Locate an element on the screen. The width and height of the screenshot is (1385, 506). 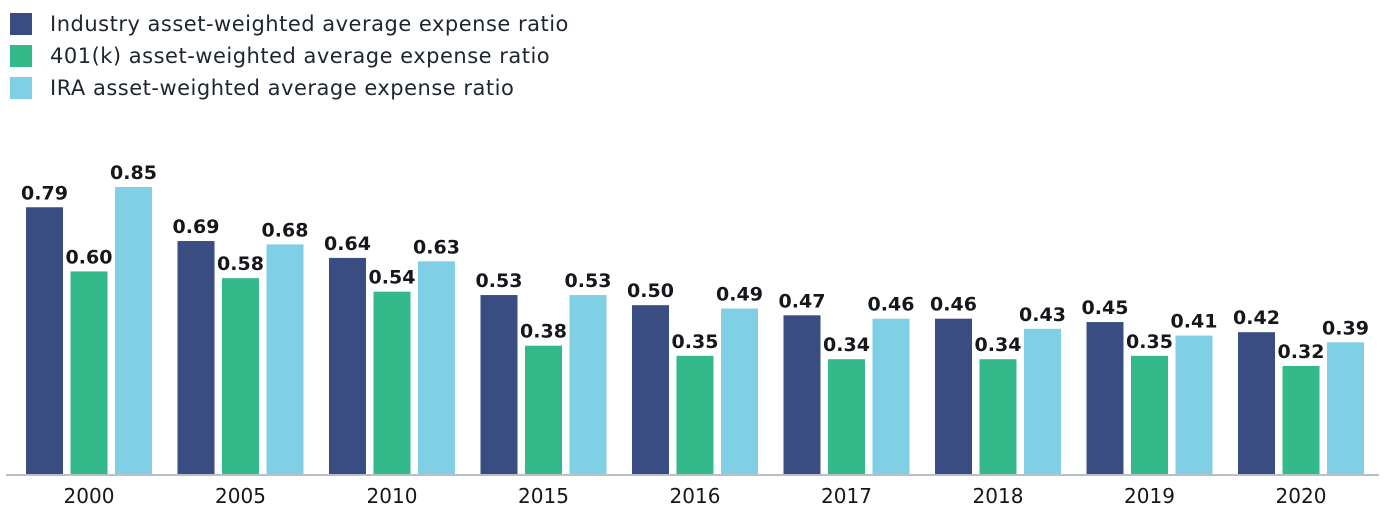
category-labels-group: 2000 2005 2010 2015 2016 2017 2018 2019 2020 is located at coordinates (695, 495).